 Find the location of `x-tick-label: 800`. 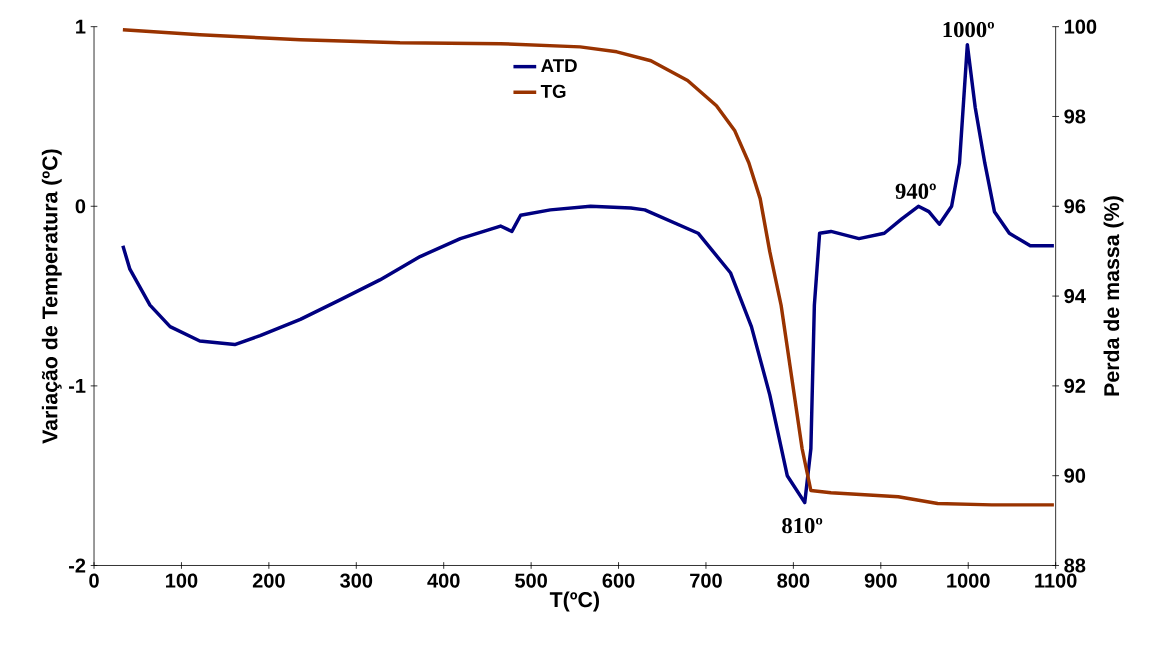

x-tick-label: 800 is located at coordinates (793, 580).